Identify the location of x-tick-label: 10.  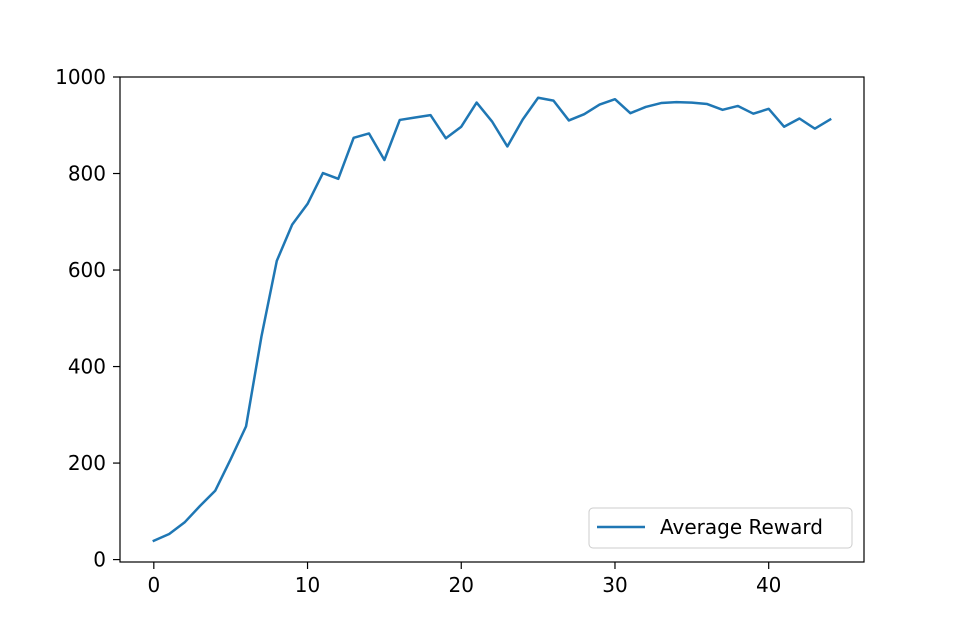
(307, 585).